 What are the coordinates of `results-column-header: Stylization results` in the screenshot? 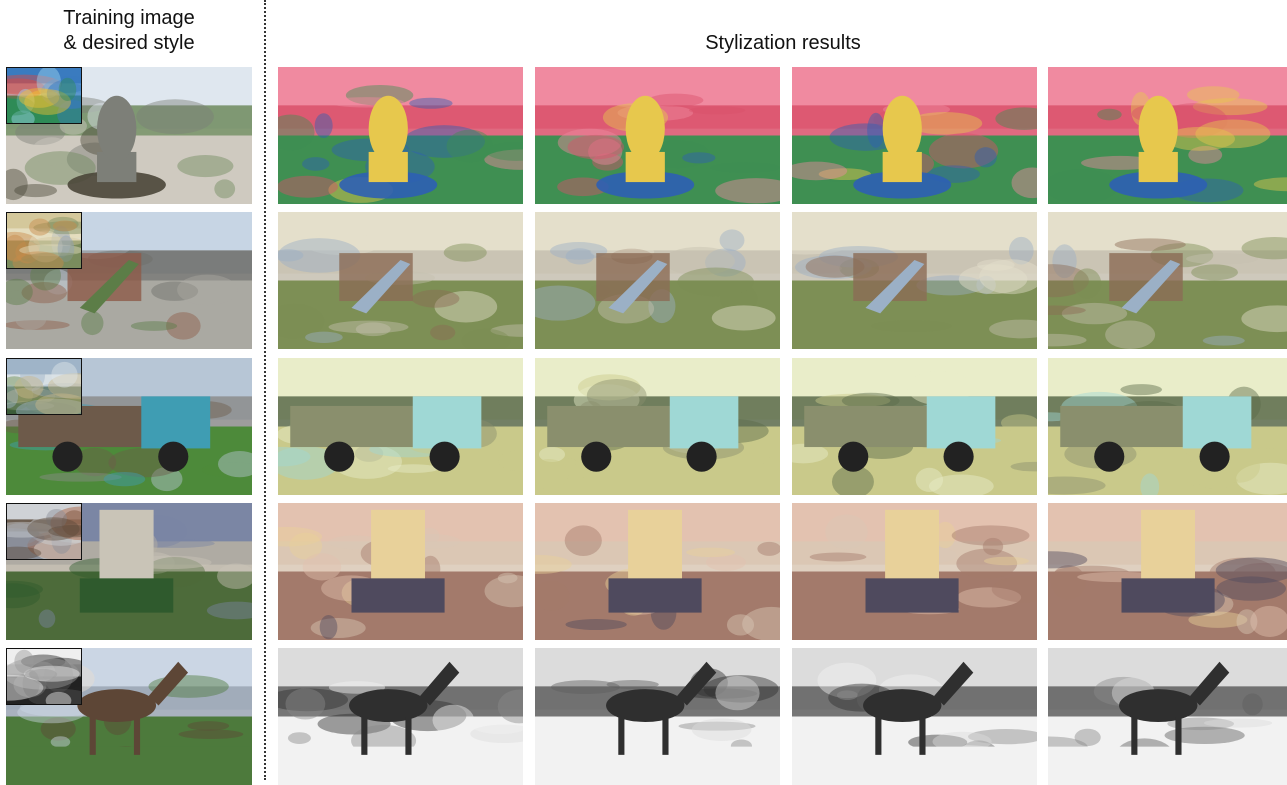 It's located at (782, 43).